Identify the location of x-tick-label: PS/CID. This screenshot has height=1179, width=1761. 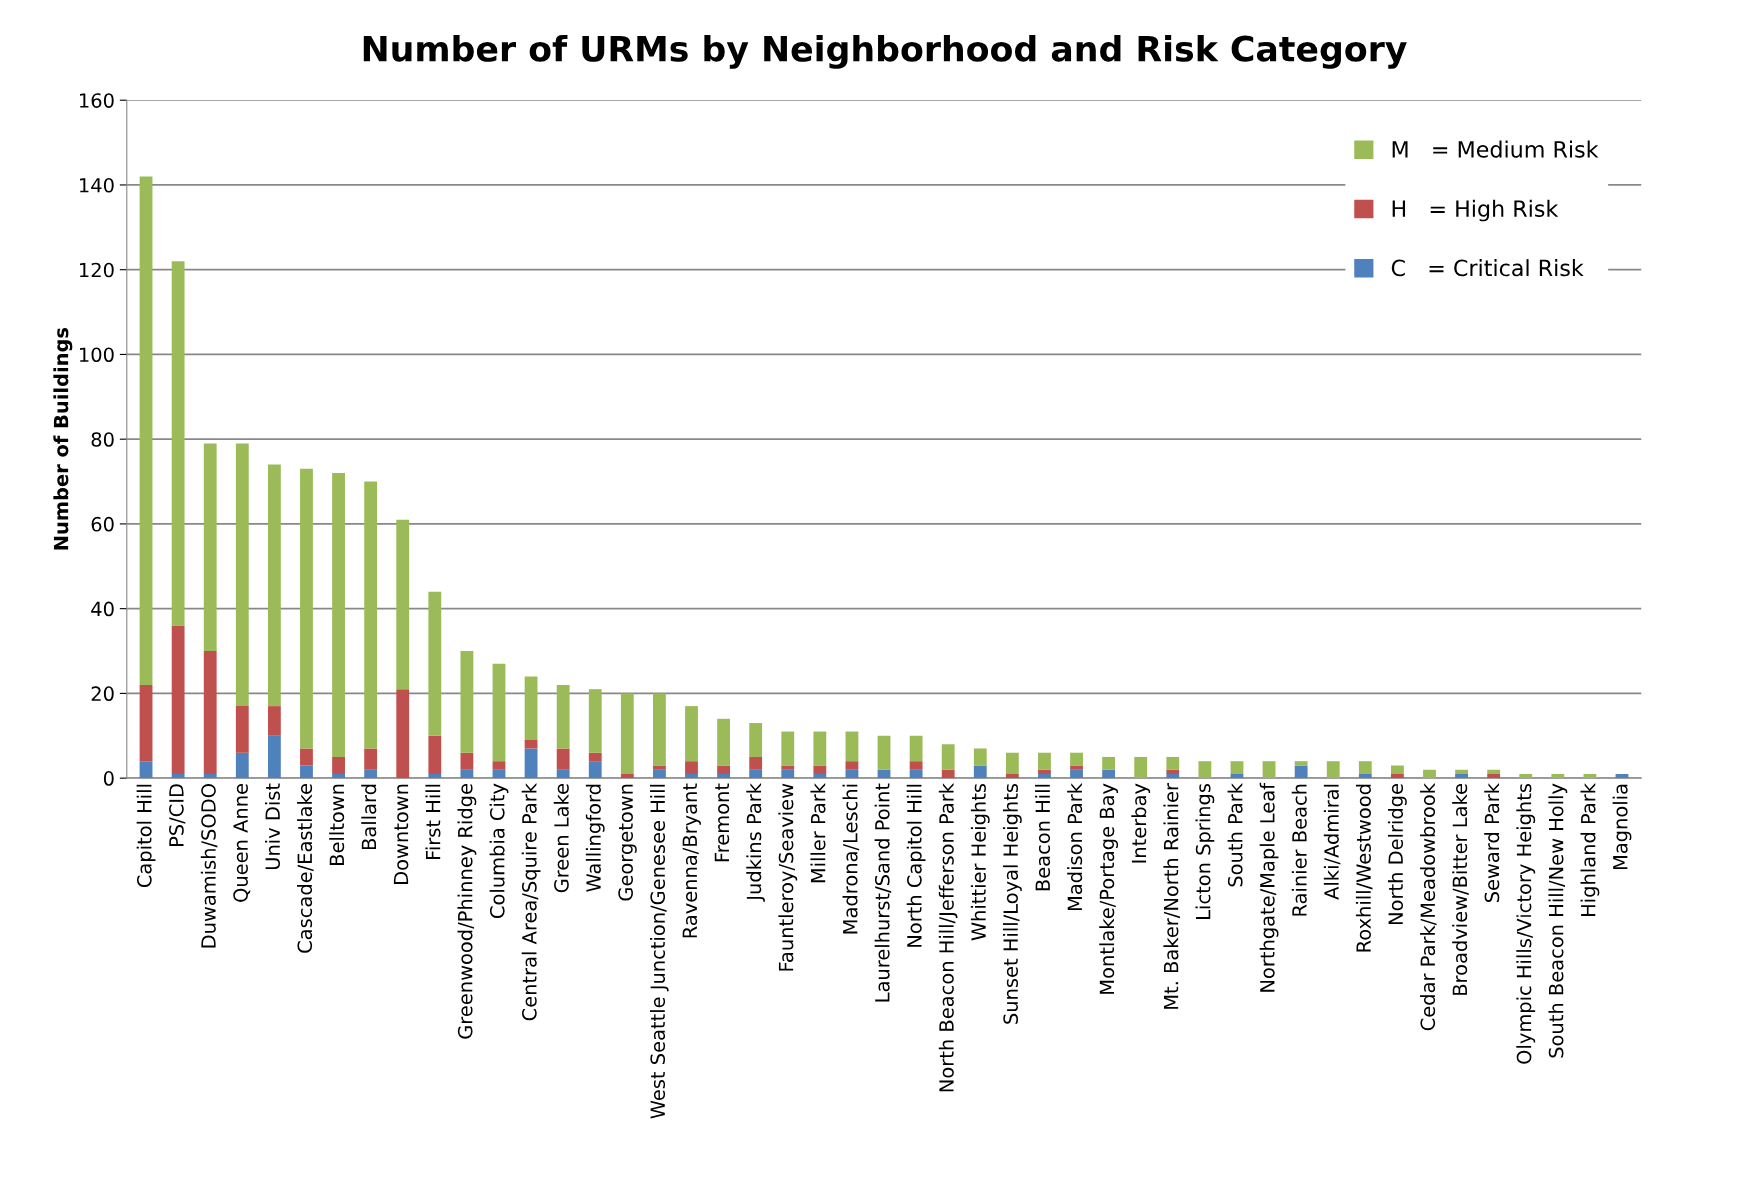
(177, 815).